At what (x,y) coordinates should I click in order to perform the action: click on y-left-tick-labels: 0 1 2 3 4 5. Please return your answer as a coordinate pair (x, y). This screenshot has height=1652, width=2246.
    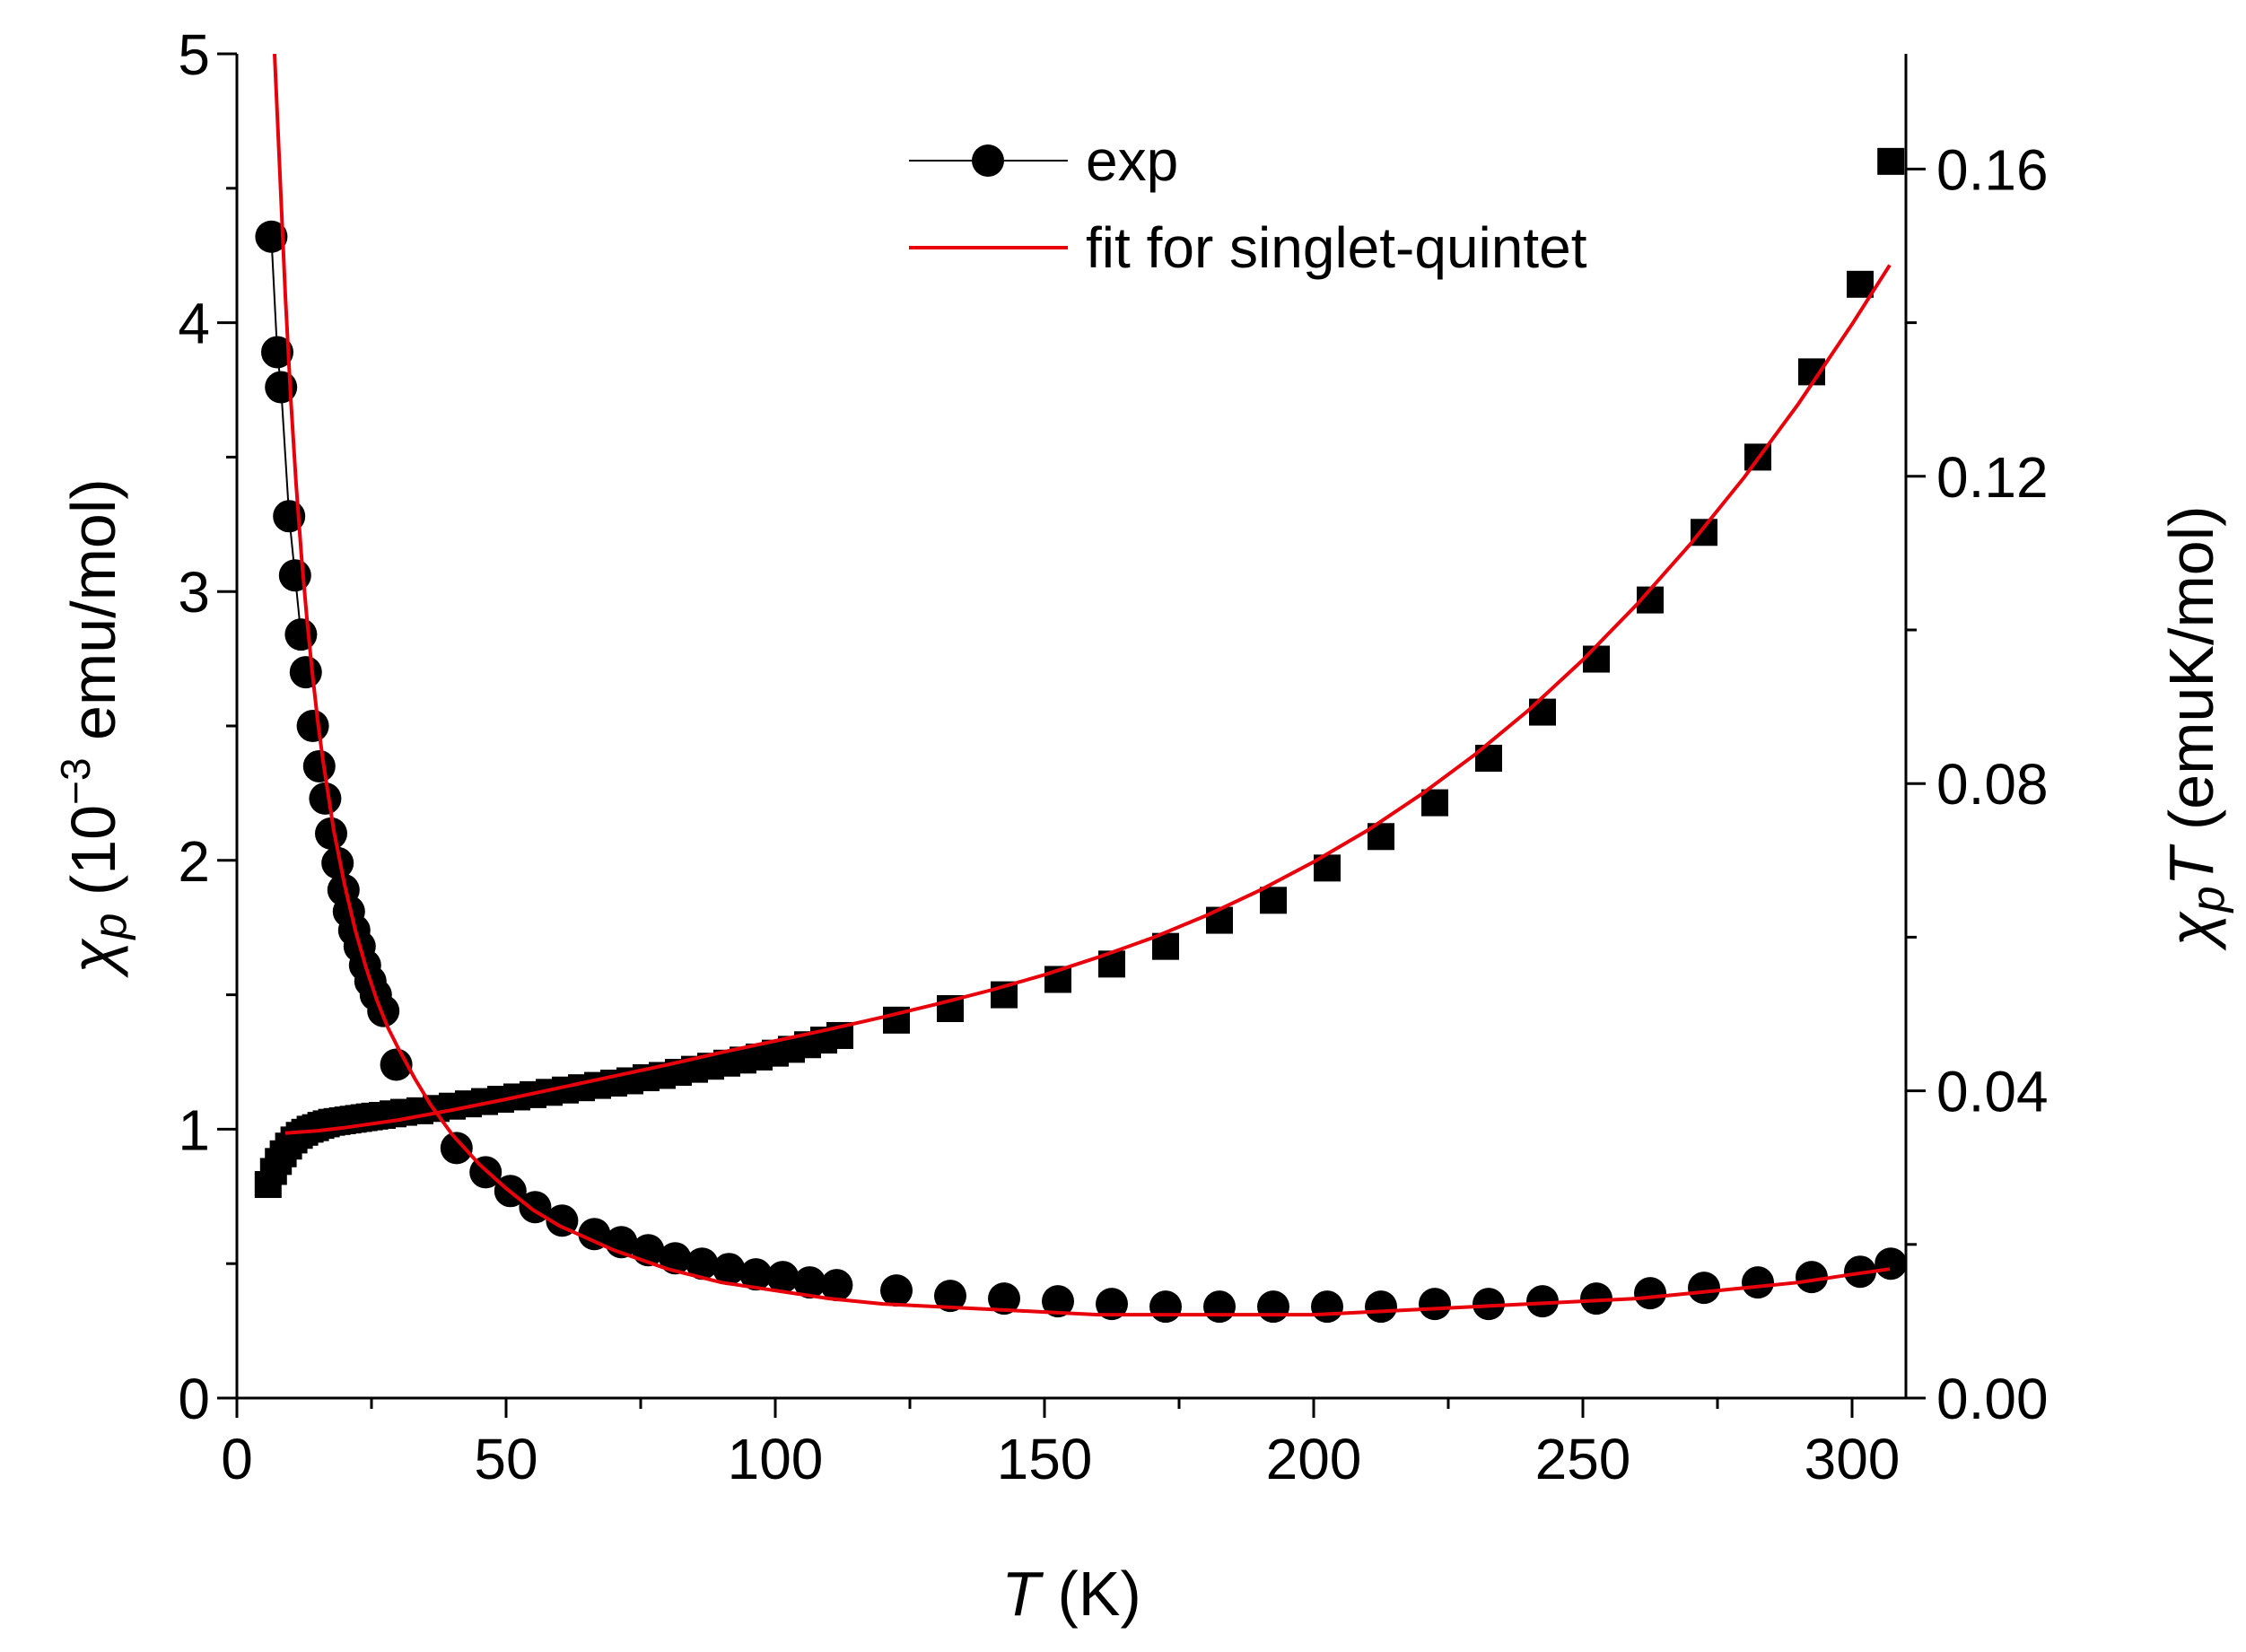
    Looking at the image, I should click on (194, 726).